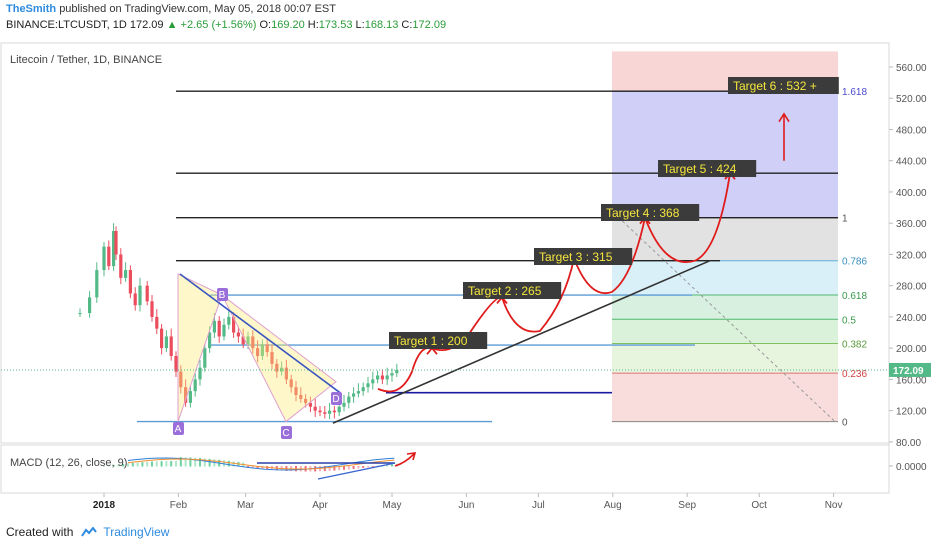 The image size is (932, 550). Describe the element at coordinates (407, 25) in the screenshot. I see `close-label: C:` at that location.